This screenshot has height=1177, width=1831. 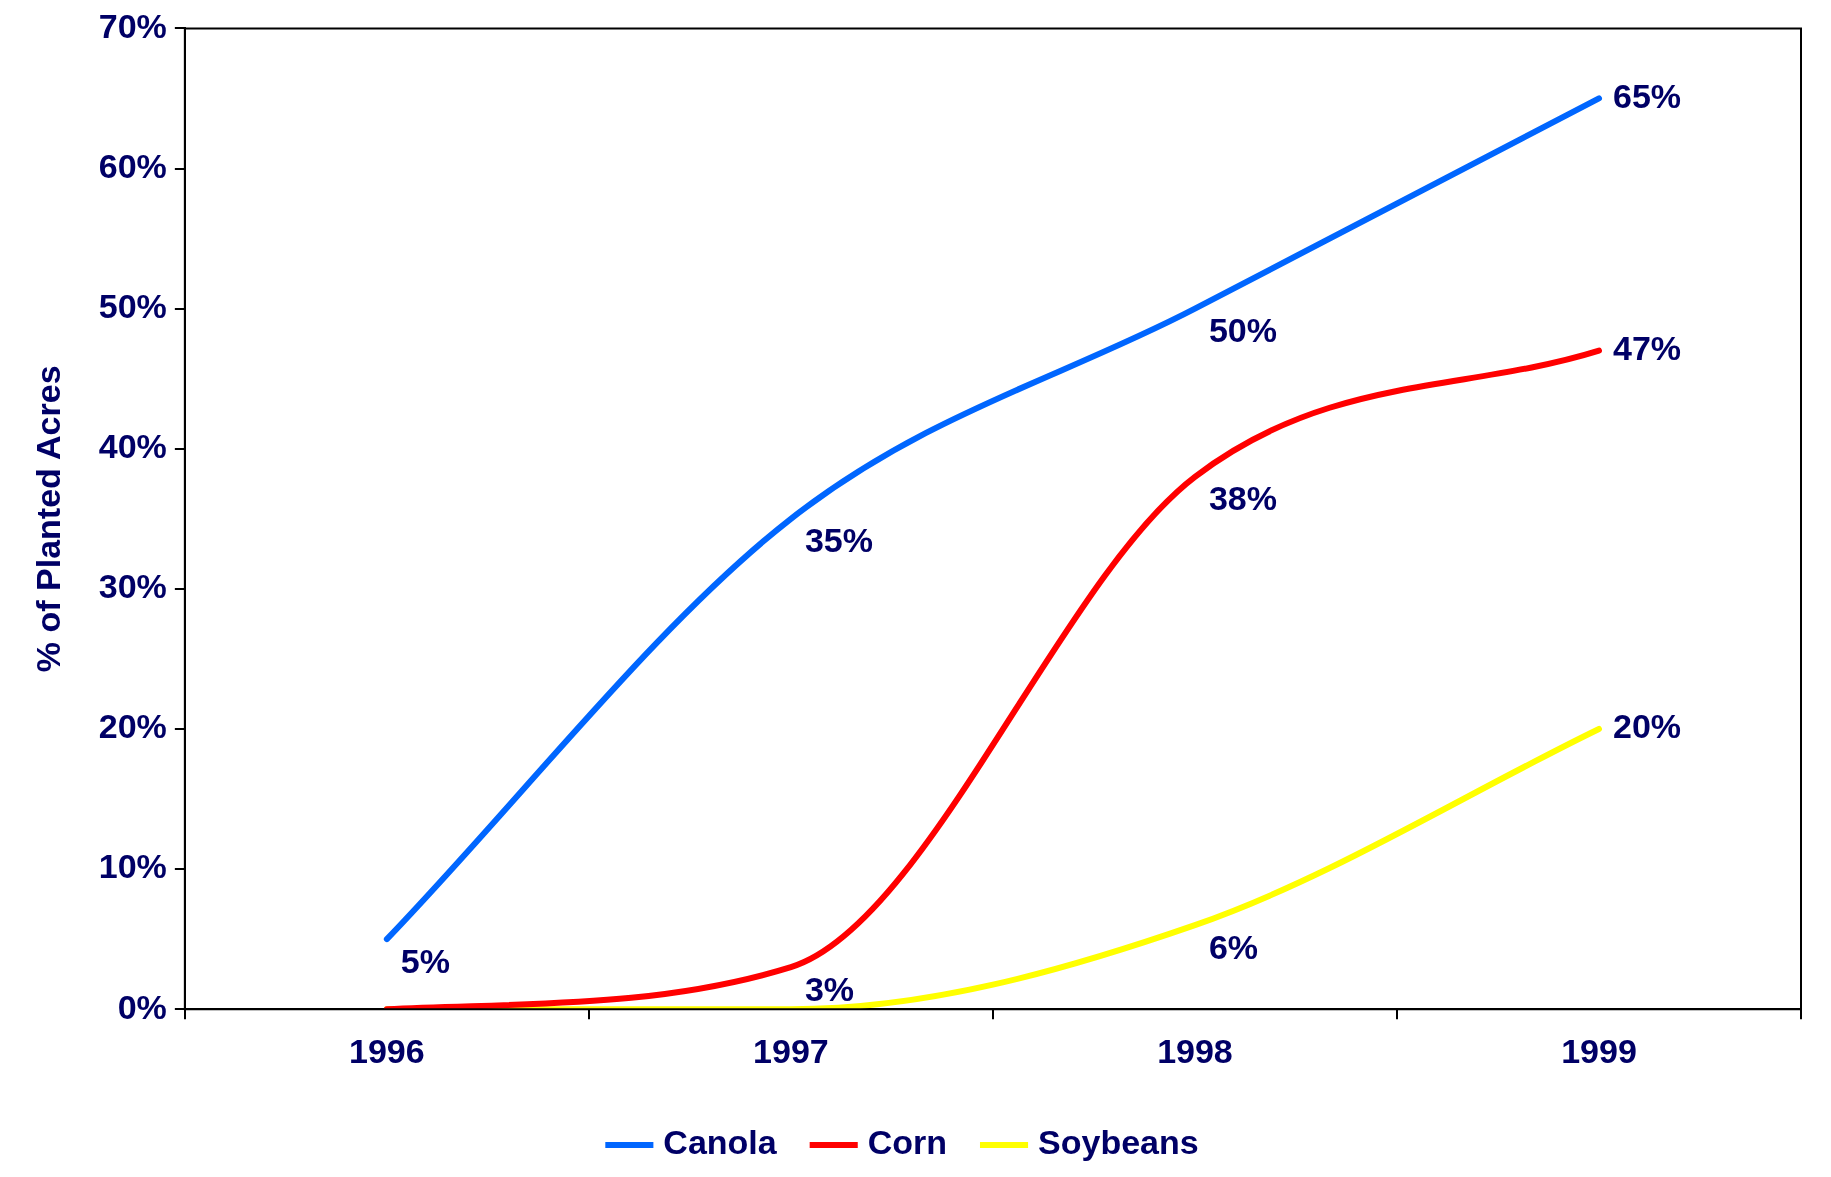 What do you see at coordinates (1647, 726) in the screenshot?
I see `data-label: 20%` at bounding box center [1647, 726].